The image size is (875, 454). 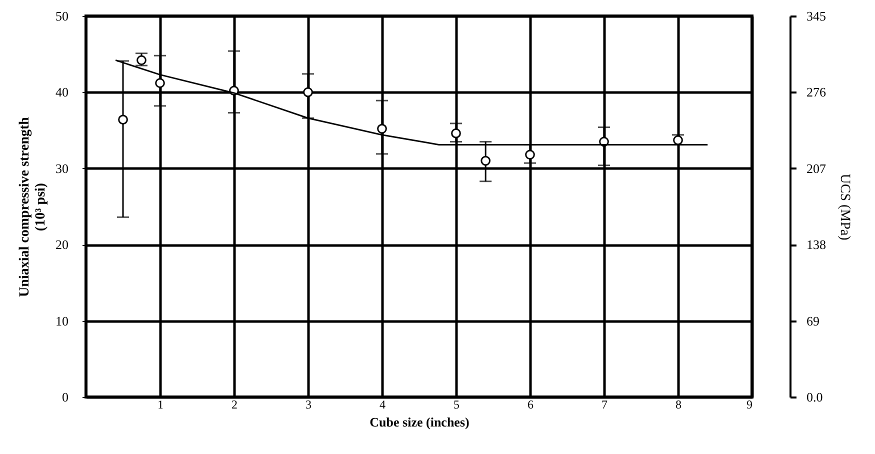 What do you see at coordinates (816, 92) in the screenshot?
I see `y2-tick-label: 276` at bounding box center [816, 92].